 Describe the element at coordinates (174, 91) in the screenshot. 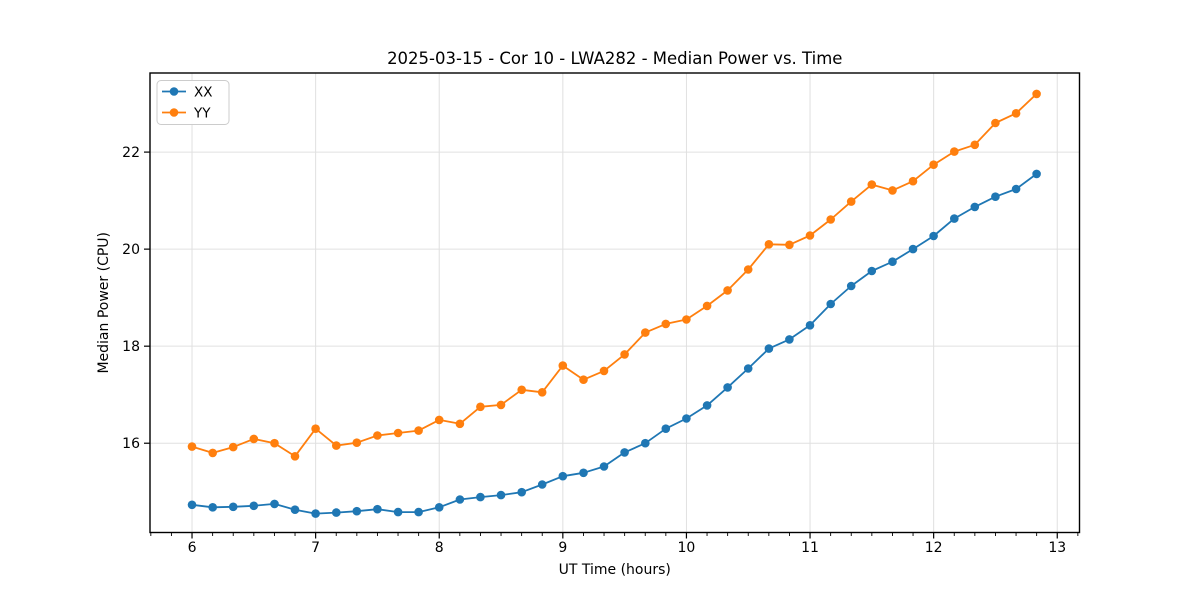

I see `legend-marker-XX` at that location.